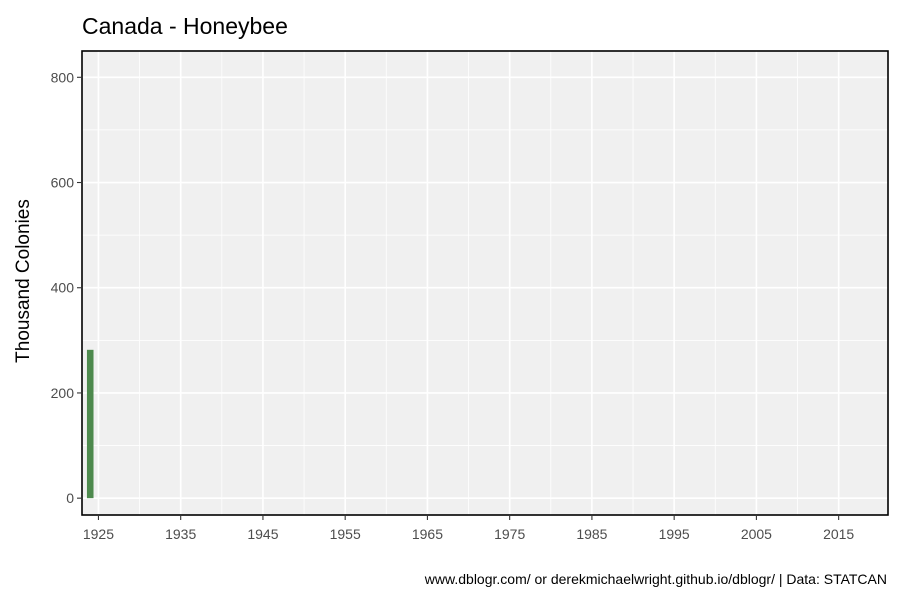  I want to click on x-tick-label: 1925, so click(98, 534).